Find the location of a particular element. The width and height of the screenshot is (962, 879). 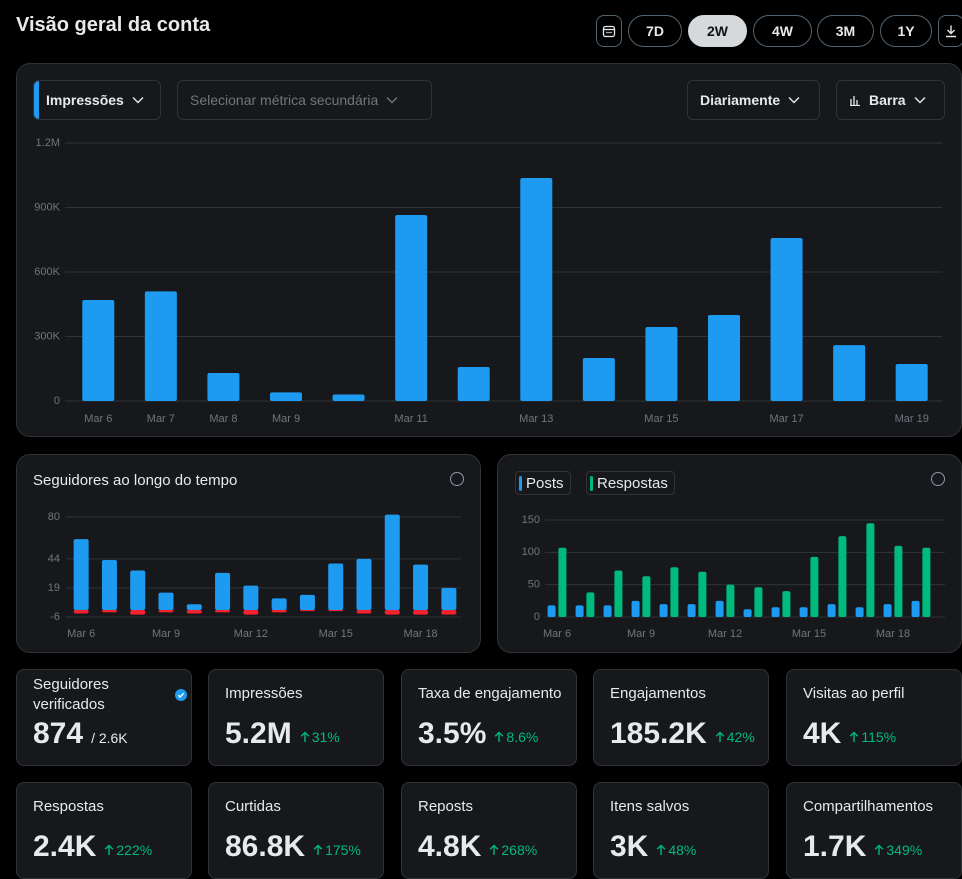

change-value: 268% is located at coordinates (519, 850).